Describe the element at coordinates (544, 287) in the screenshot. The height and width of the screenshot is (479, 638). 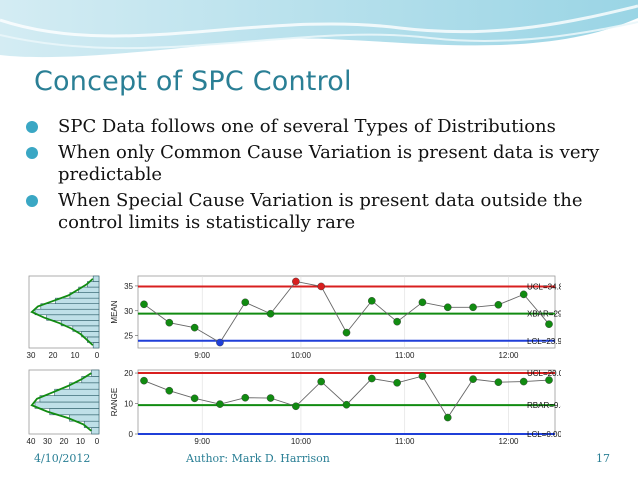
I see `ucl-label: UCL=34.88` at that location.